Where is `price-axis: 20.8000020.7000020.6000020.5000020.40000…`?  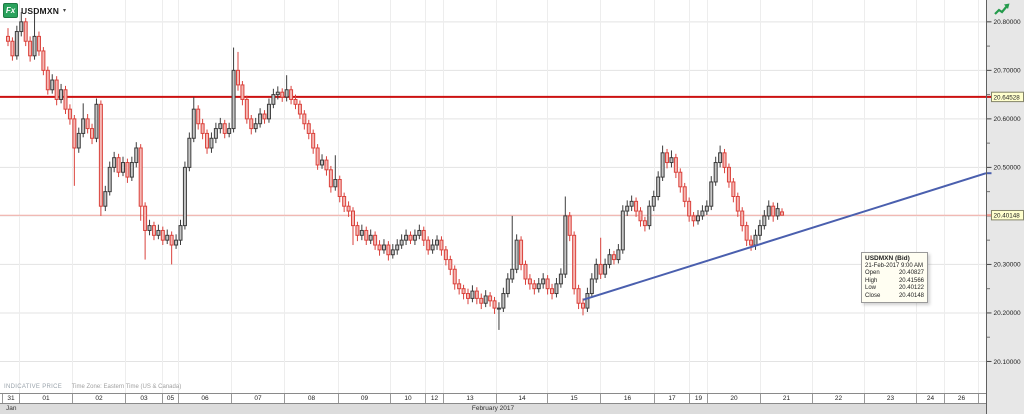 price-axis: 20.8000020.7000020.6000020.5000020.40000… is located at coordinates (1005, 207).